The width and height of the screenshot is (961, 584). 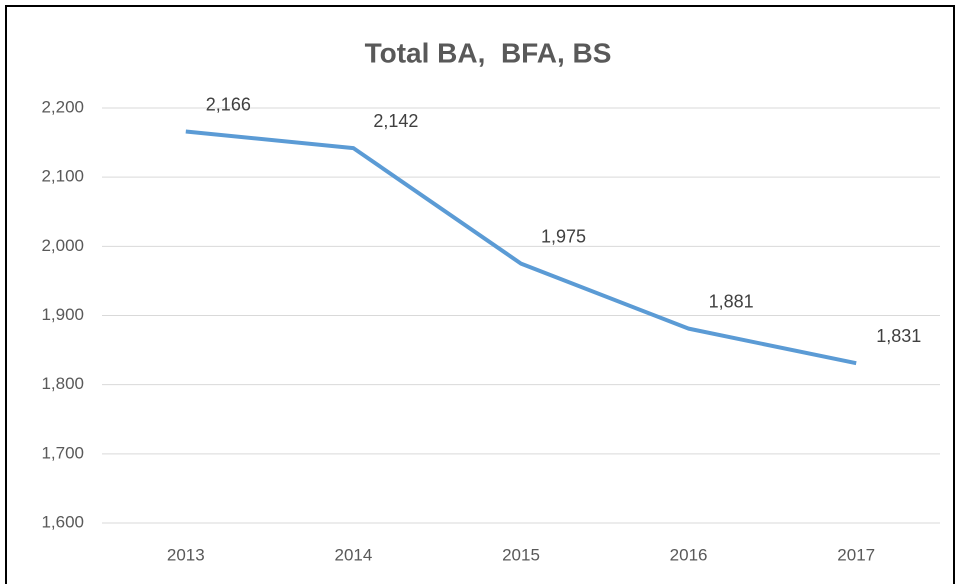 I want to click on data-label: 2,166, so click(x=228, y=104).